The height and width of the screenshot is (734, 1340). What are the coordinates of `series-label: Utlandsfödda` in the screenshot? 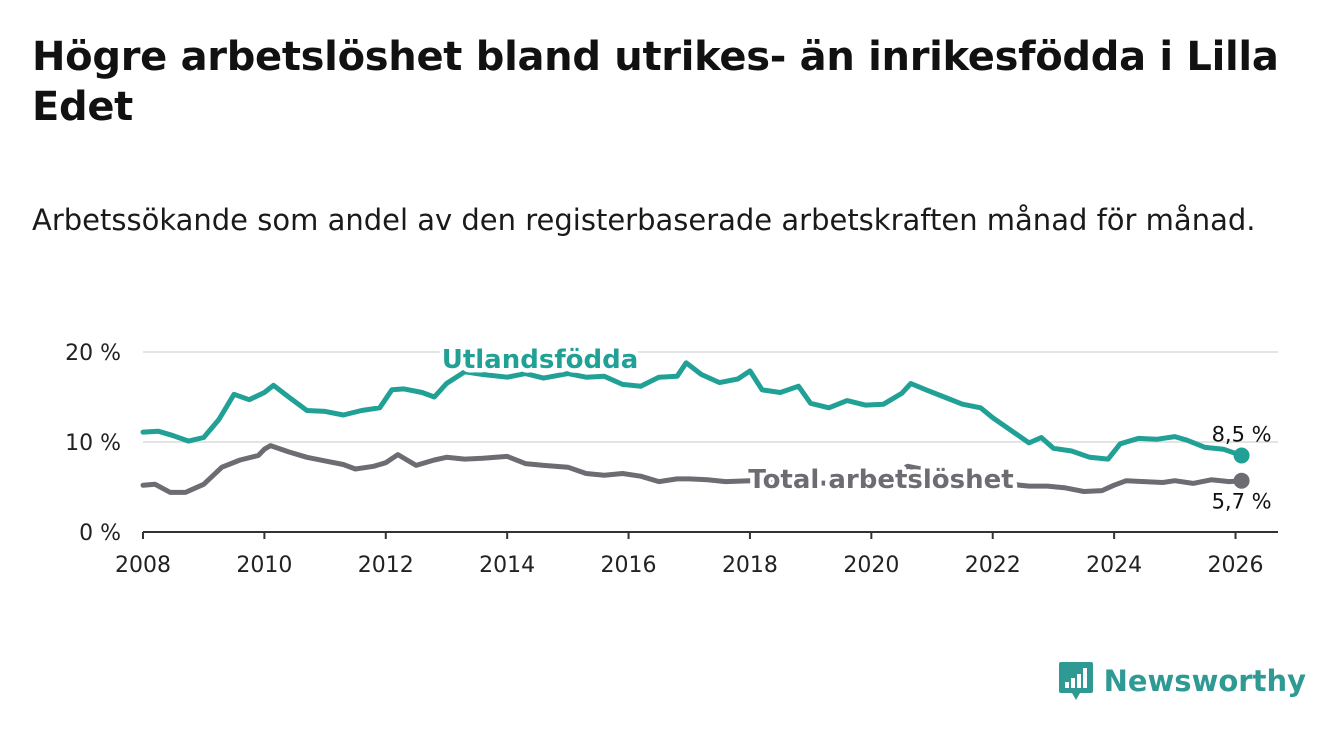 It's located at (540, 360).